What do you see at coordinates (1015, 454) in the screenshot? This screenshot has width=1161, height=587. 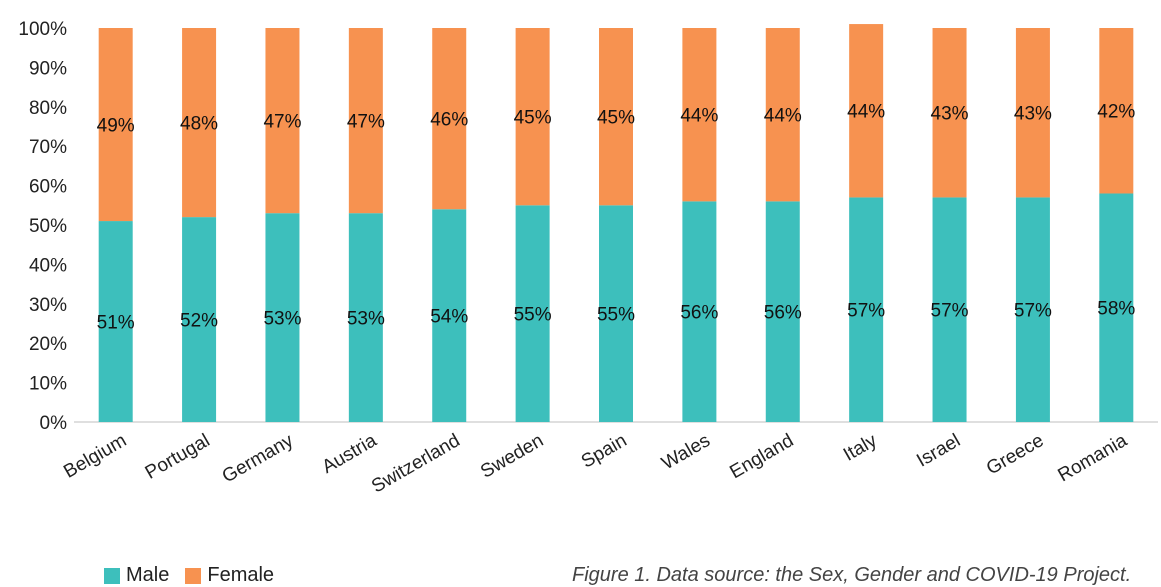 I see `x-tick-label: Greece` at bounding box center [1015, 454].